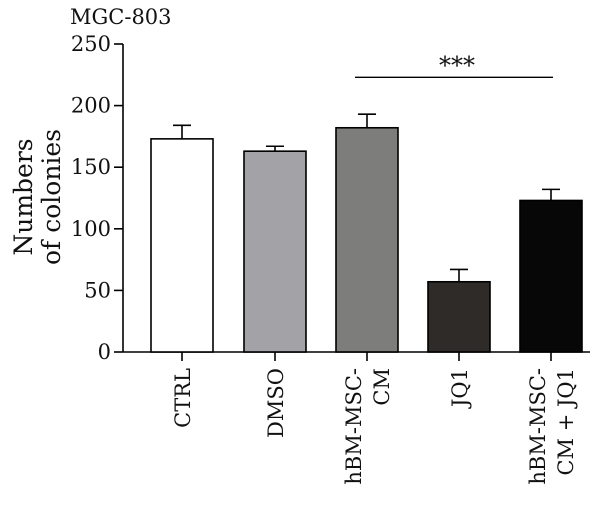 This screenshot has height=507, width=600. I want to click on y-axis-label: Numbers of colonies, so click(37, 197).